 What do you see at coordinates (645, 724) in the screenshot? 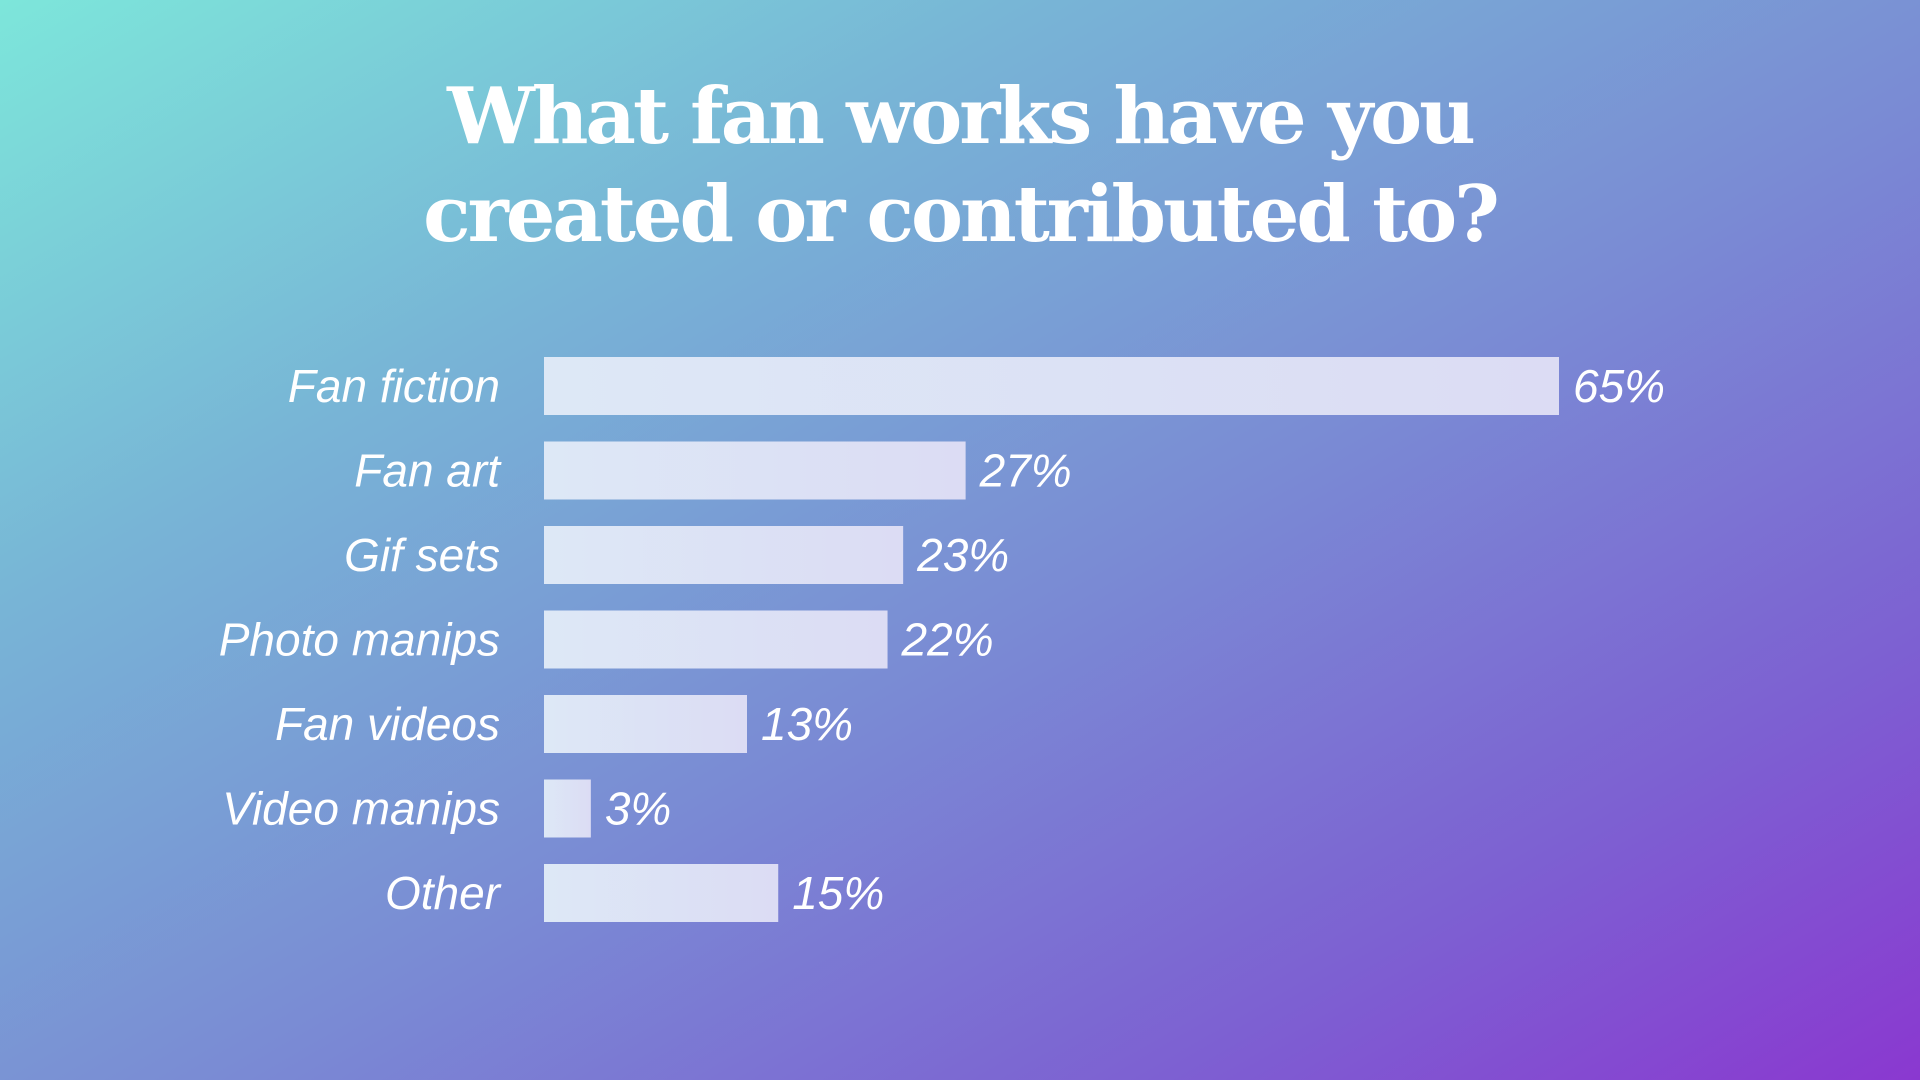
I see `bar-fan-videos` at bounding box center [645, 724].